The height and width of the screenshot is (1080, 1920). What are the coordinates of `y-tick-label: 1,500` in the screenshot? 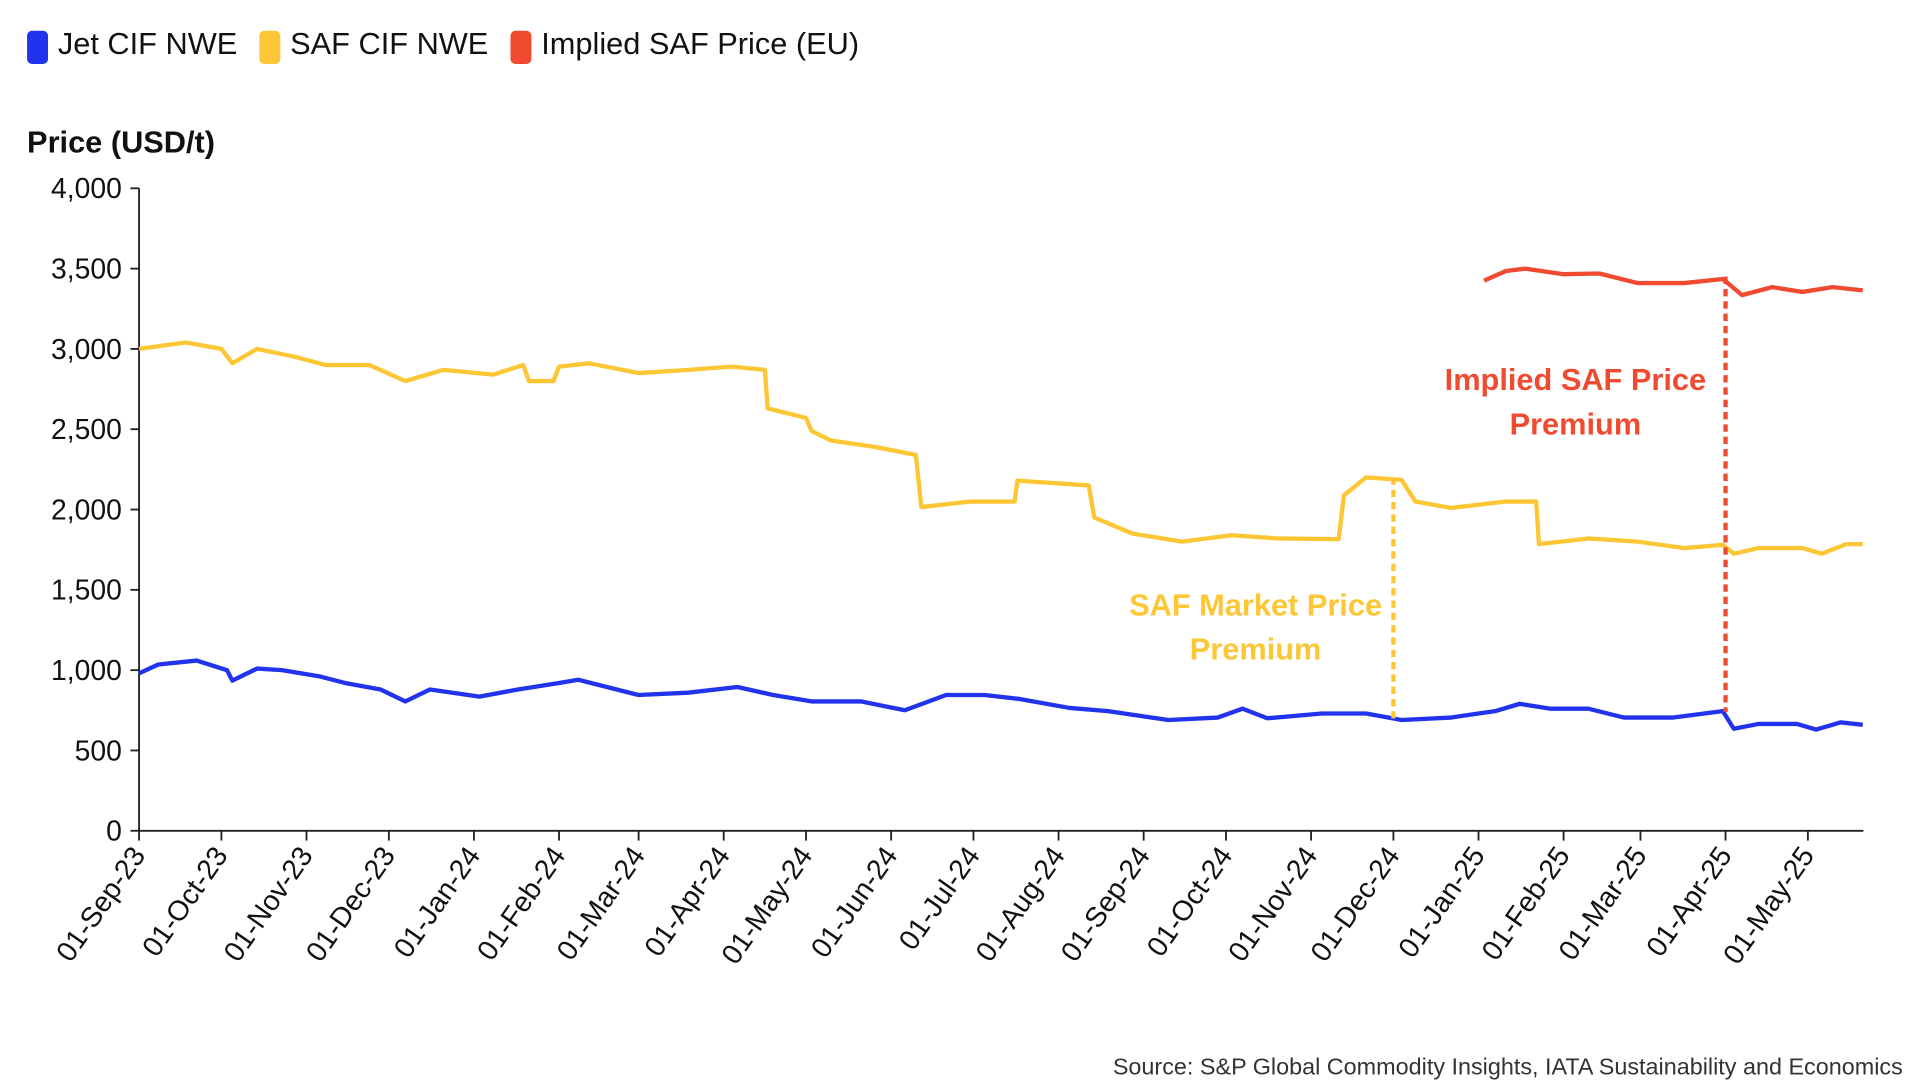 It's located at (86, 590).